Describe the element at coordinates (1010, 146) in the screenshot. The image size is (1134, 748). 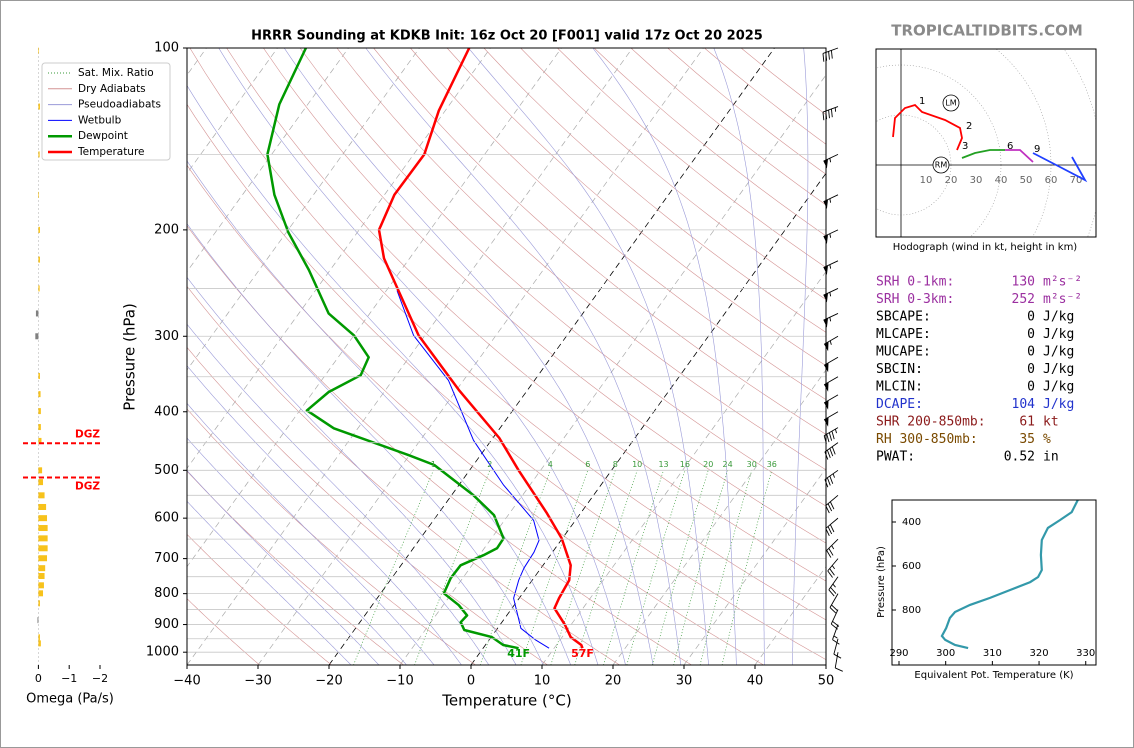
I see `height-label: 6` at that location.